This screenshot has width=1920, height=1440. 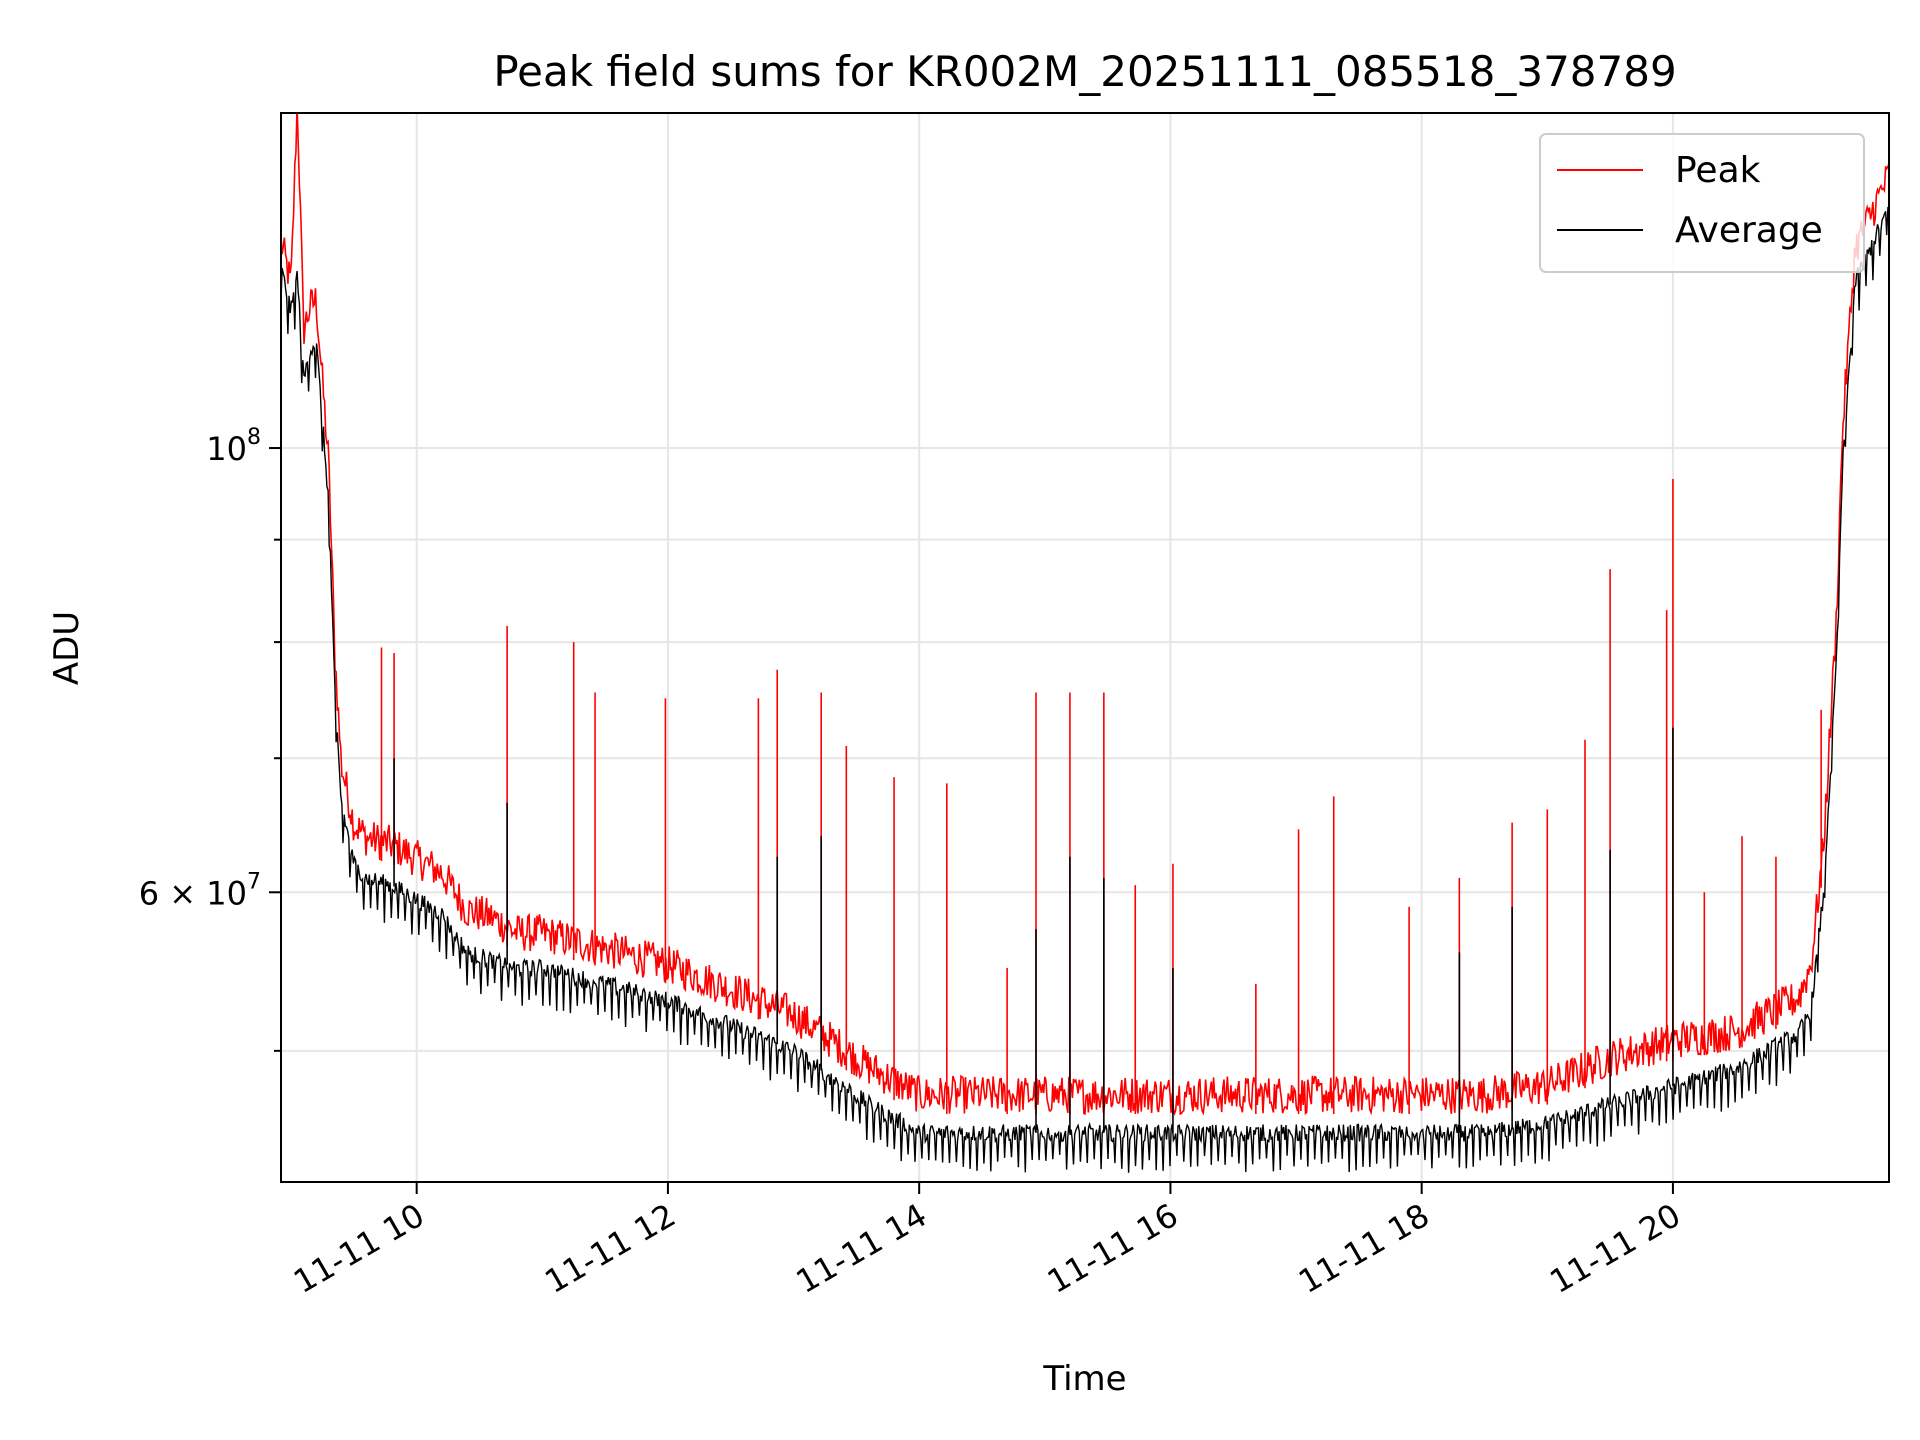 I want to click on legend: Peak Average, so click(x=1702, y=203).